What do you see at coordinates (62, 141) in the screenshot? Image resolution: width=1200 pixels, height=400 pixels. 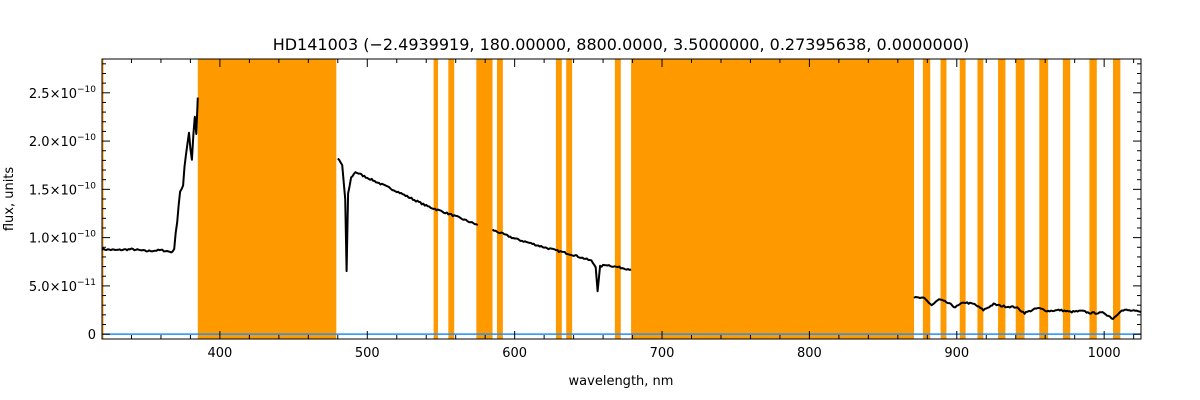 I see `y-tick-label-4: 2.0×10⁻¹⁰` at bounding box center [62, 141].